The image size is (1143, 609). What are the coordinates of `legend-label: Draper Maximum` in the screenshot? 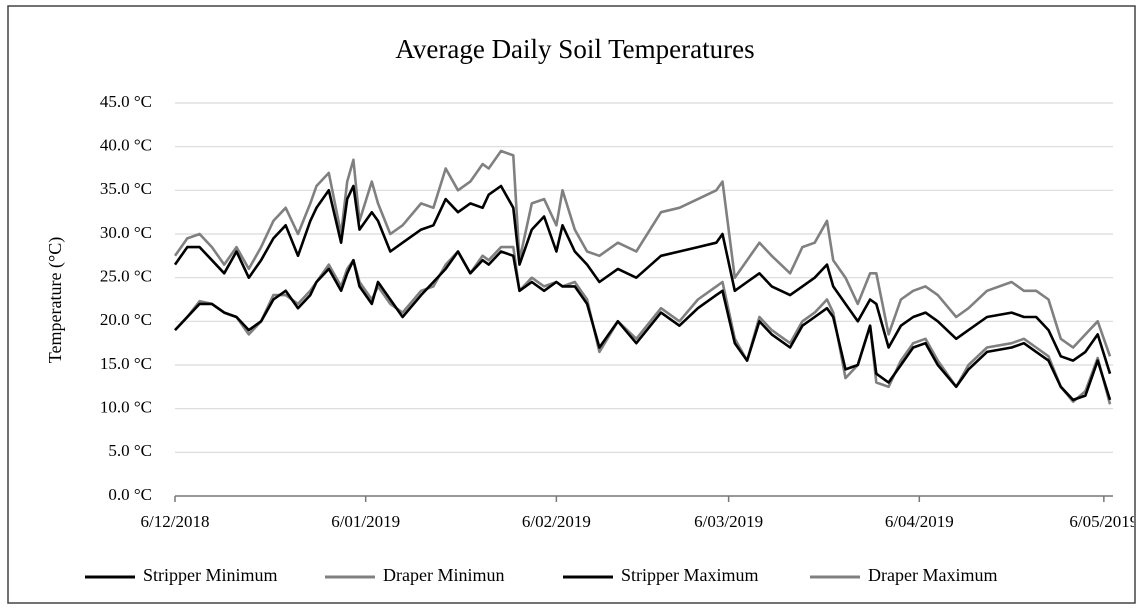 It's located at (932, 575).